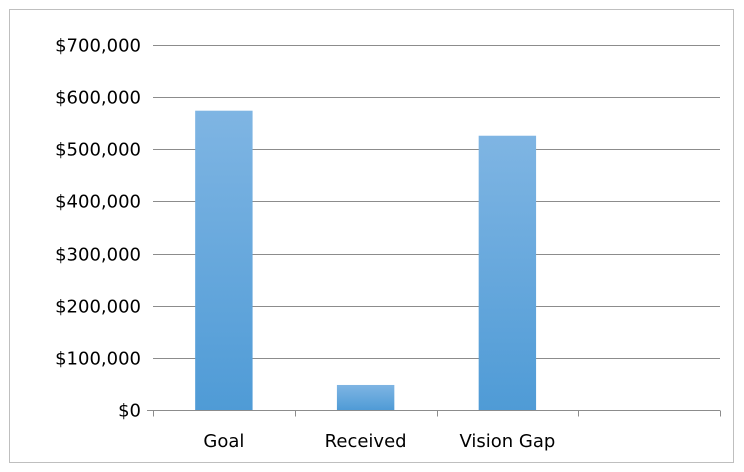 Image resolution: width=744 pixels, height=472 pixels. What do you see at coordinates (434, 413) in the screenshot?
I see `axes` at bounding box center [434, 413].